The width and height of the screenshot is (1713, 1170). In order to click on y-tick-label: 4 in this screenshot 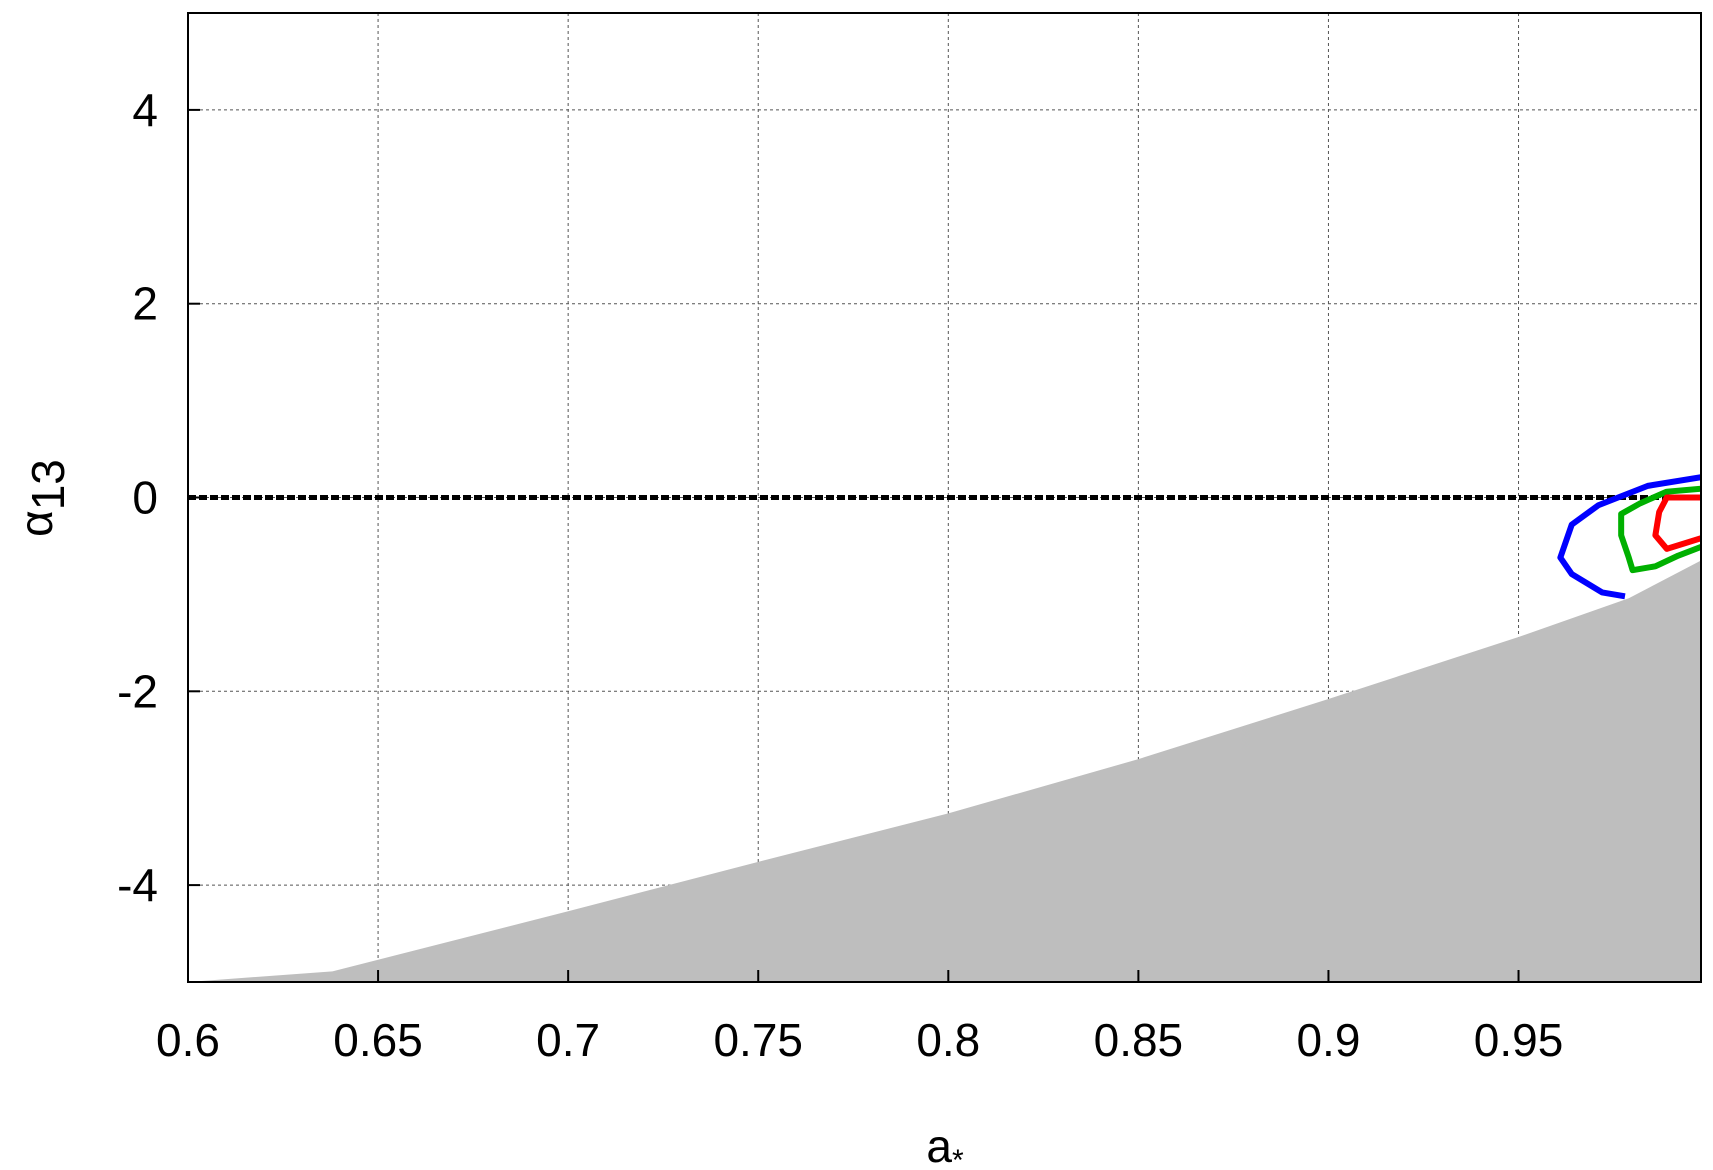, I will do `click(145, 110)`.